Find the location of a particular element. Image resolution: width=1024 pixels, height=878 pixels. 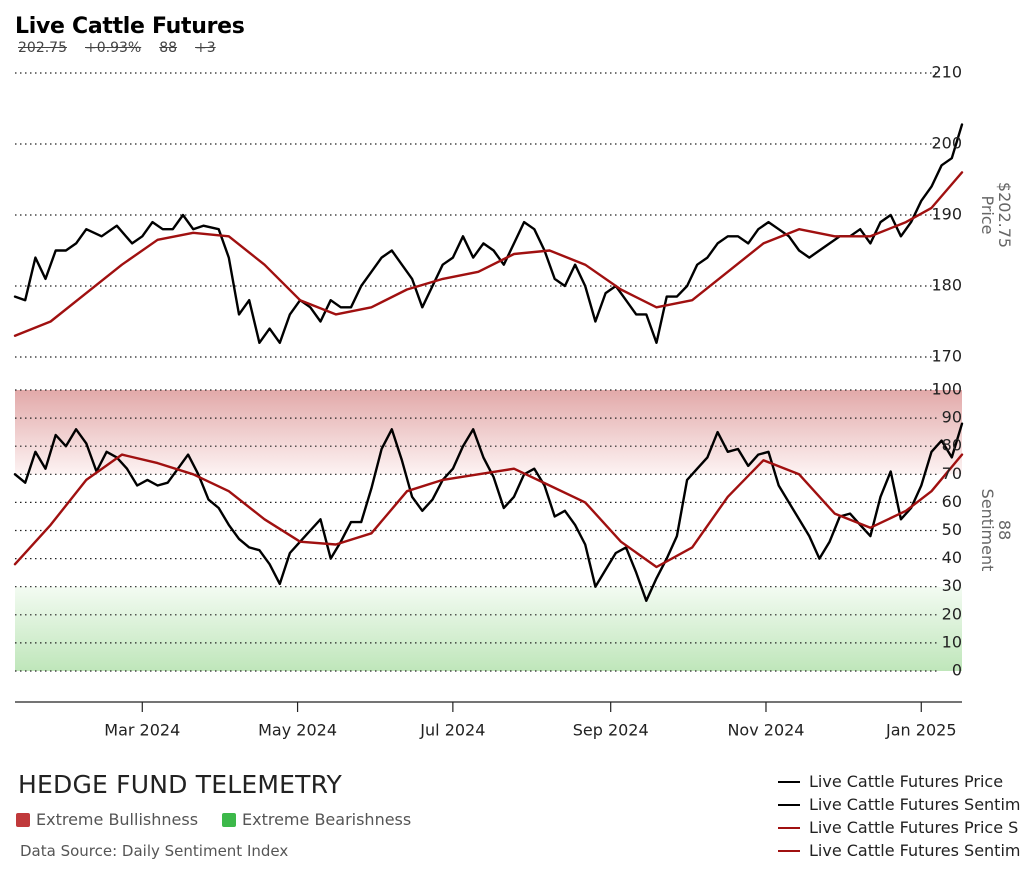

axes is located at coordinates (488, 706).